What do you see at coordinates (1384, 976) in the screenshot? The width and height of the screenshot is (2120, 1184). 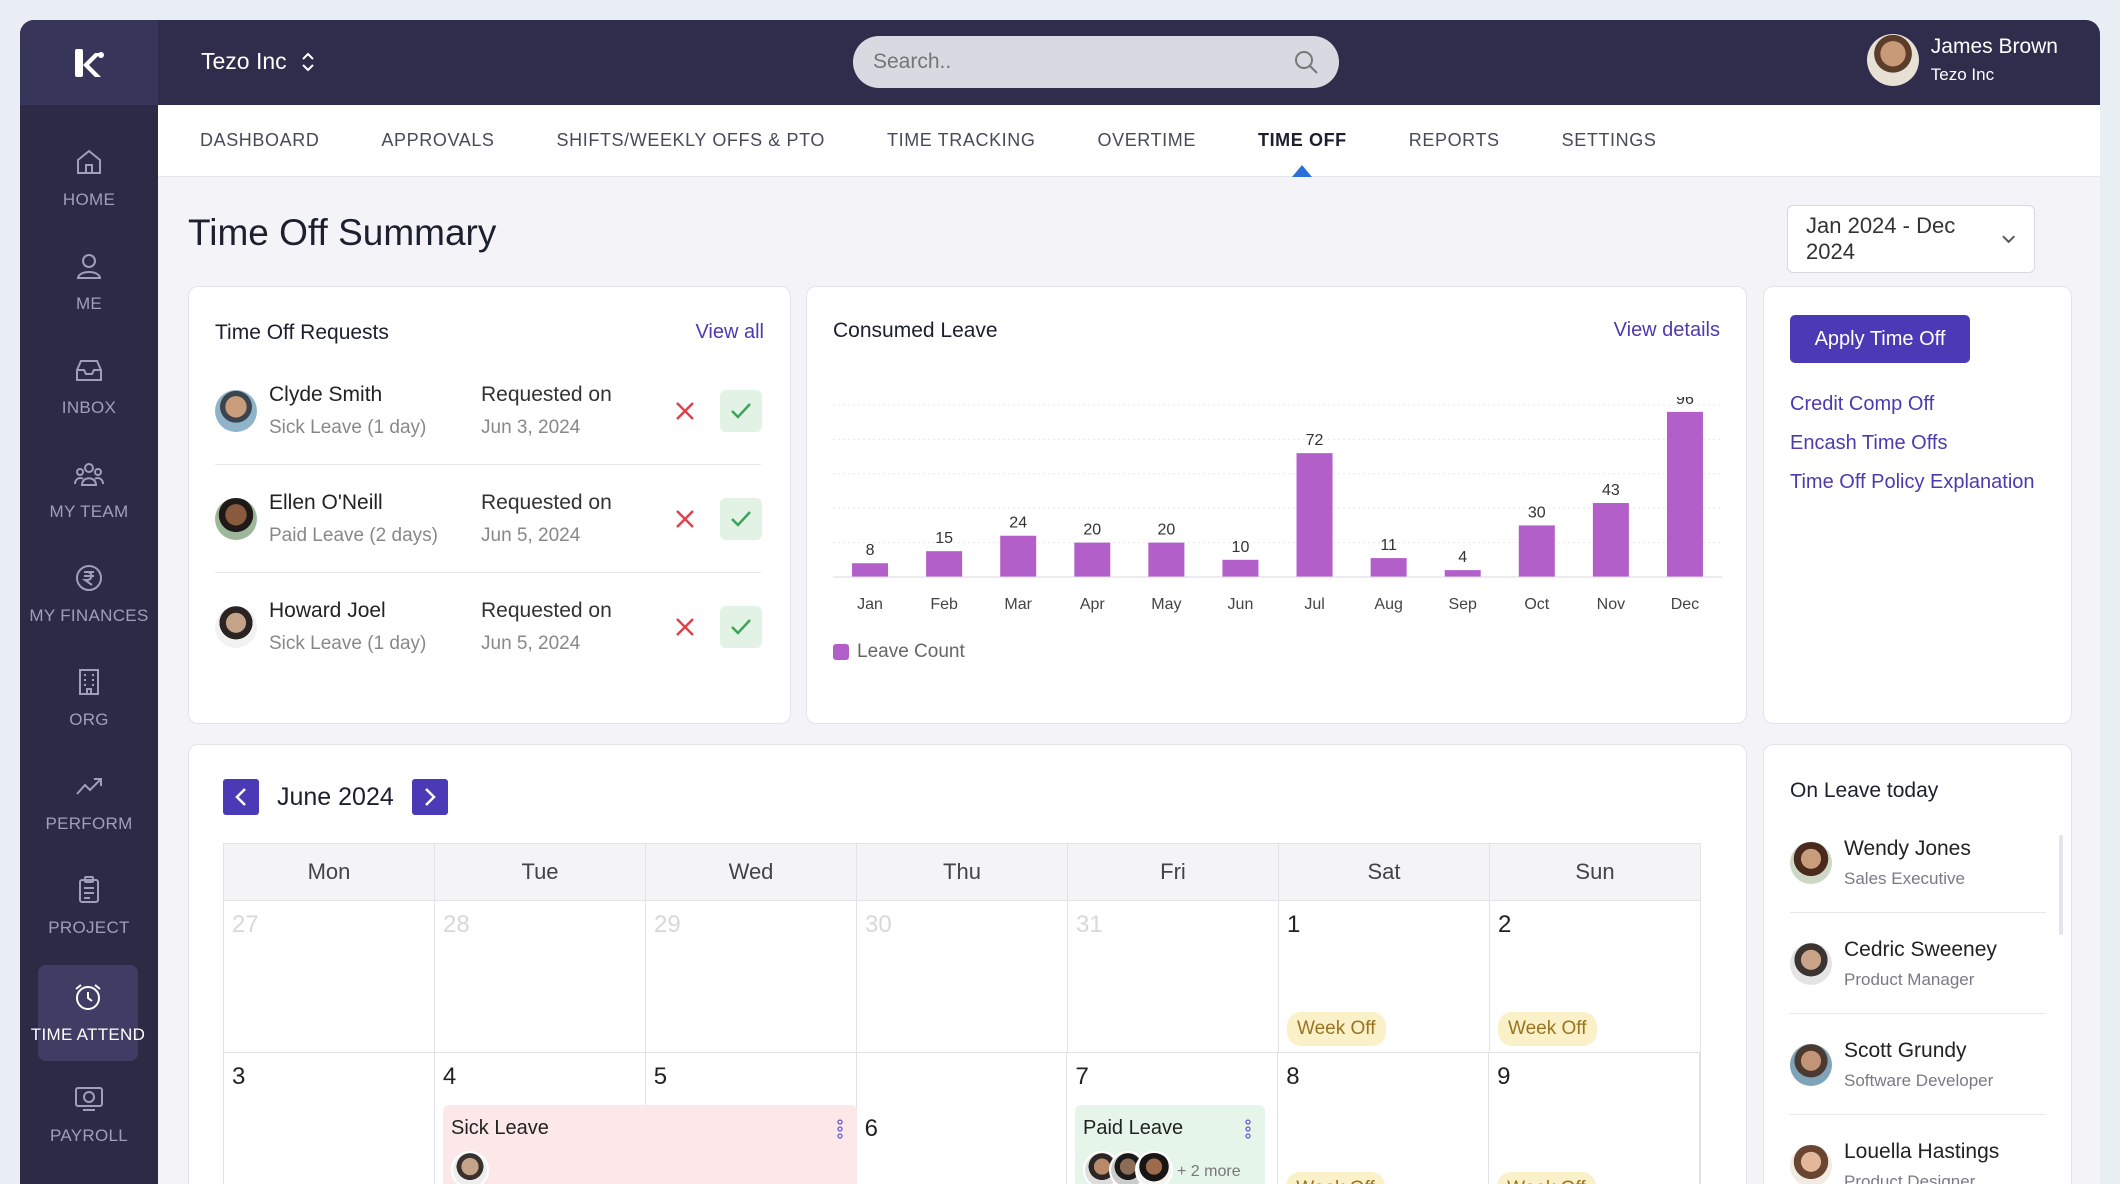 I see `calendar-day: 1 Week Off` at bounding box center [1384, 976].